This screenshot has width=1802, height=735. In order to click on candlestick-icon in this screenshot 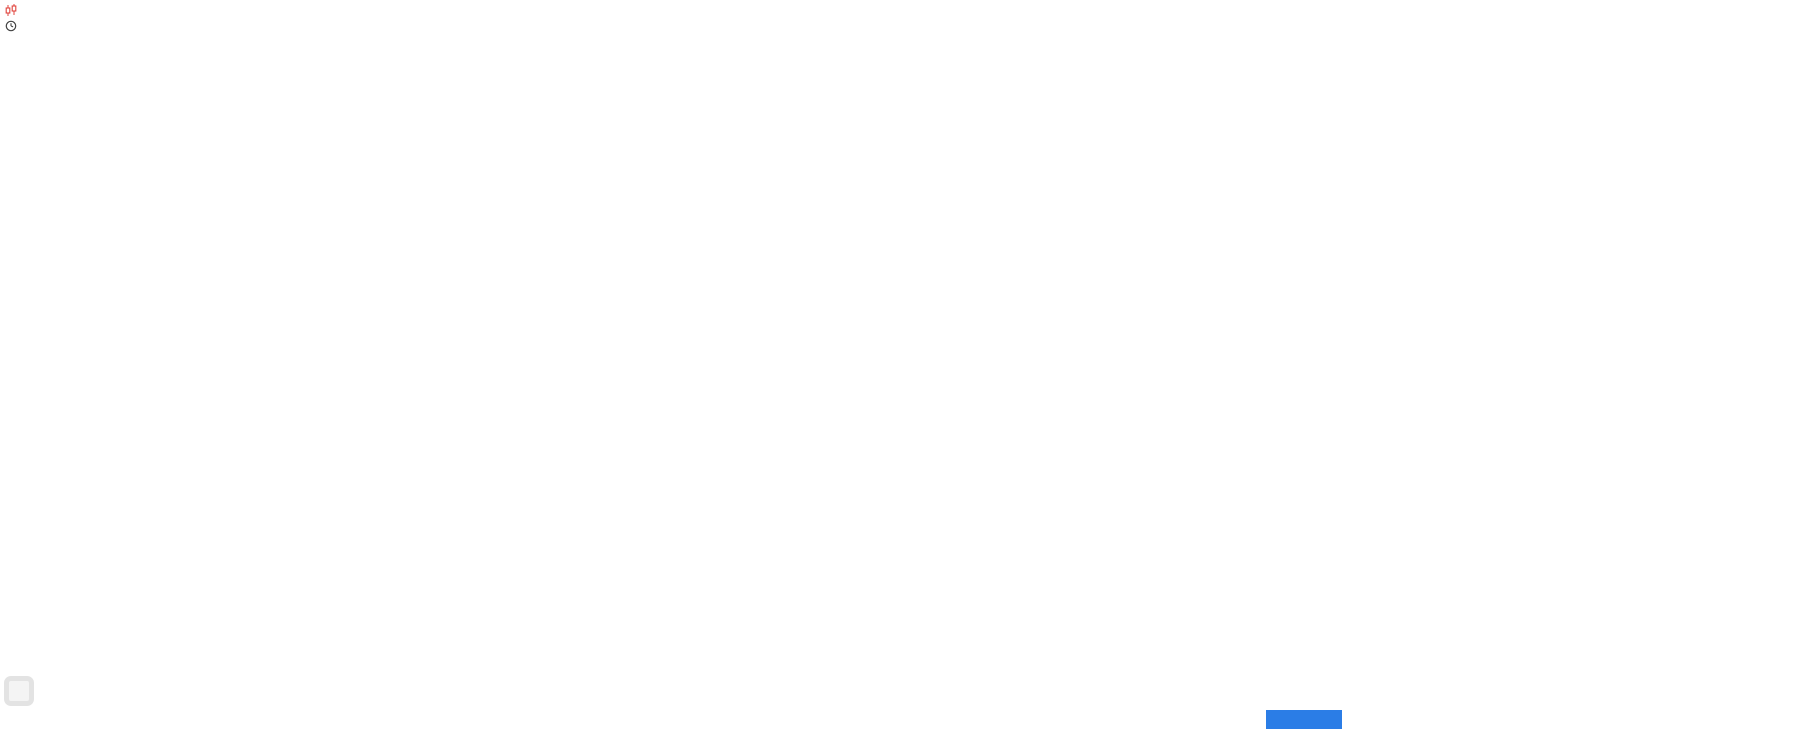, I will do `click(11, 10)`.